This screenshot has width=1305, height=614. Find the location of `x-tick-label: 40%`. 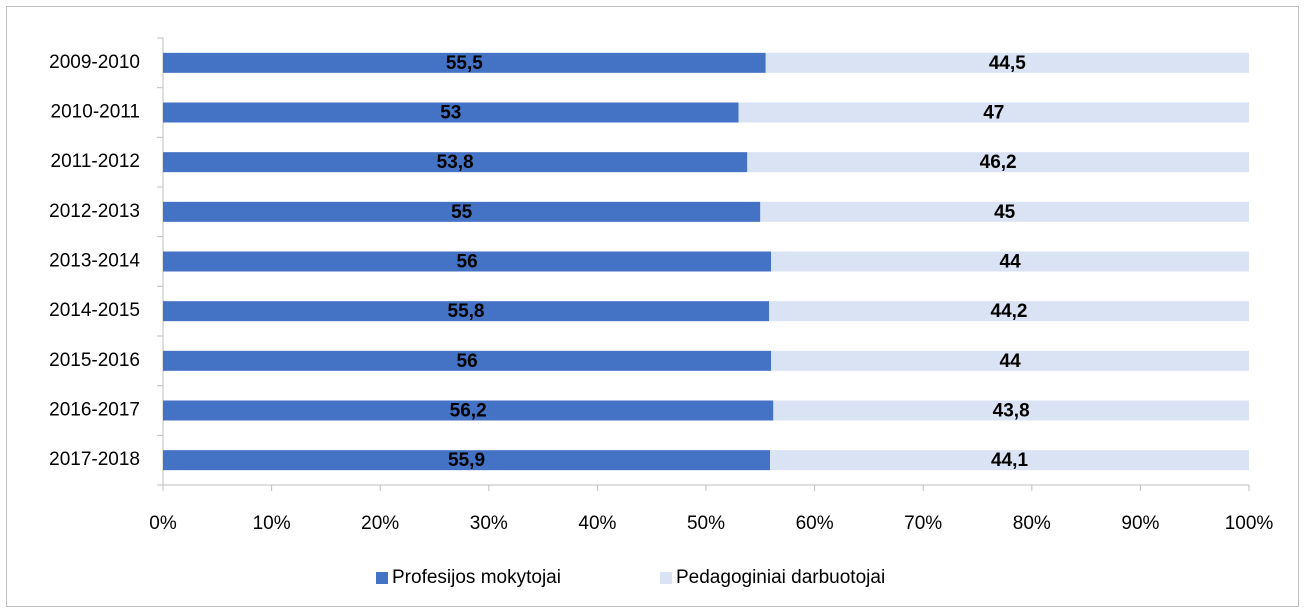

x-tick-label: 40% is located at coordinates (597, 523).